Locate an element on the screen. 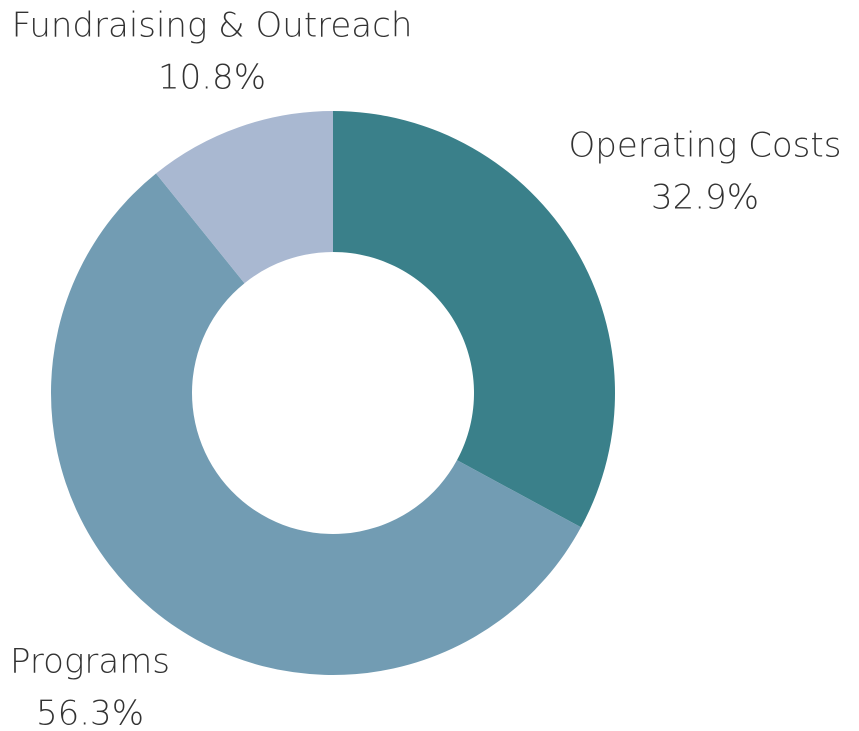 The width and height of the screenshot is (859, 731). value-label: 56.3% is located at coordinates (90, 712).